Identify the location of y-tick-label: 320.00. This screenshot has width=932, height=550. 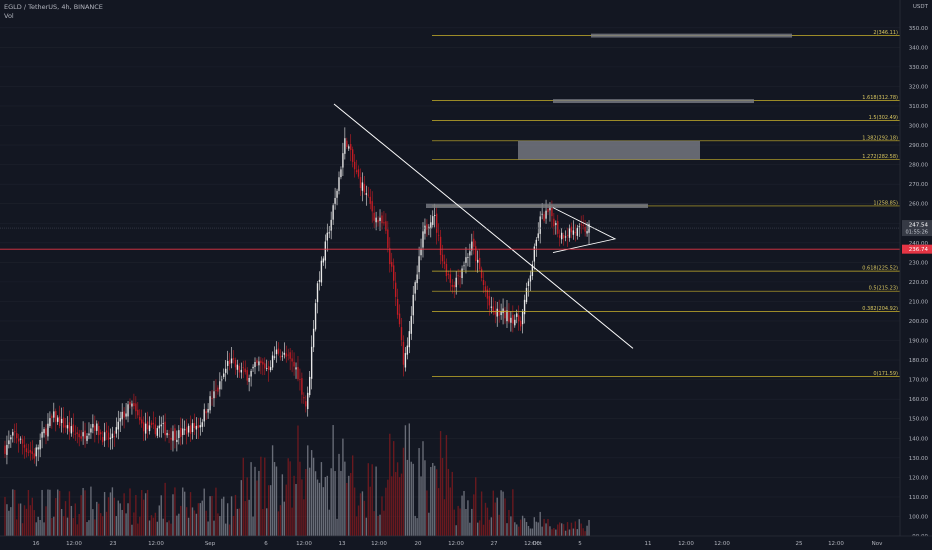
(919, 87).